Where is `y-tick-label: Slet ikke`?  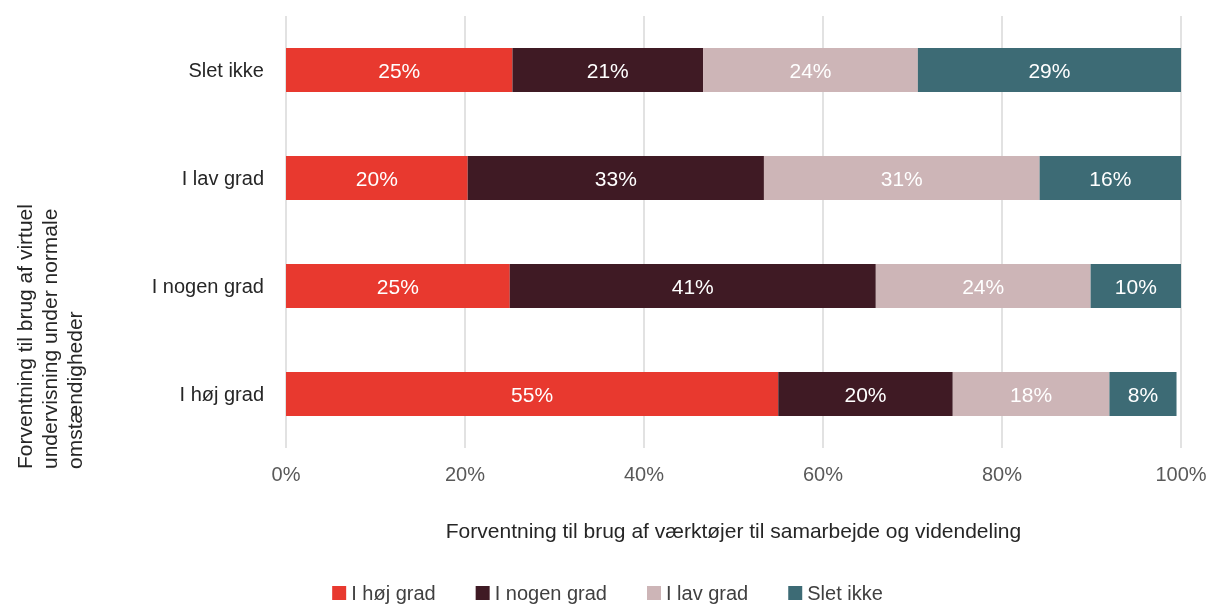
y-tick-label: Slet ikke is located at coordinates (226, 70).